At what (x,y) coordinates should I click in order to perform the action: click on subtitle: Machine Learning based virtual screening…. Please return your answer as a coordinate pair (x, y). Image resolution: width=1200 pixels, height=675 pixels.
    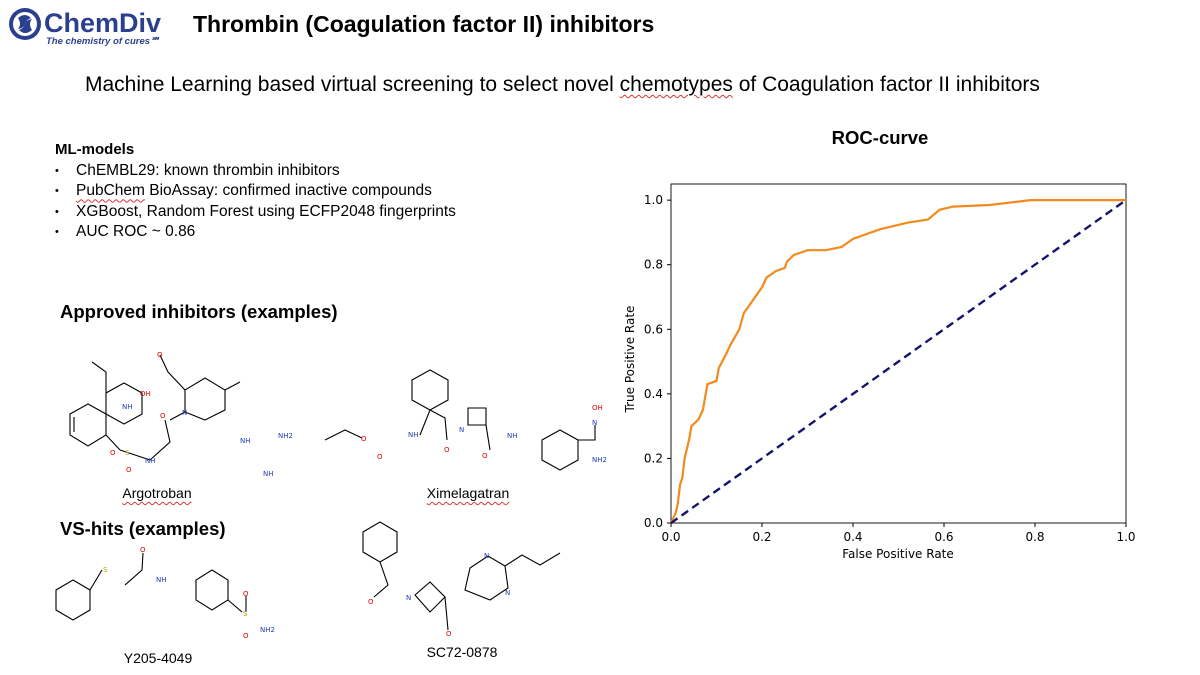
    Looking at the image, I should click on (575, 85).